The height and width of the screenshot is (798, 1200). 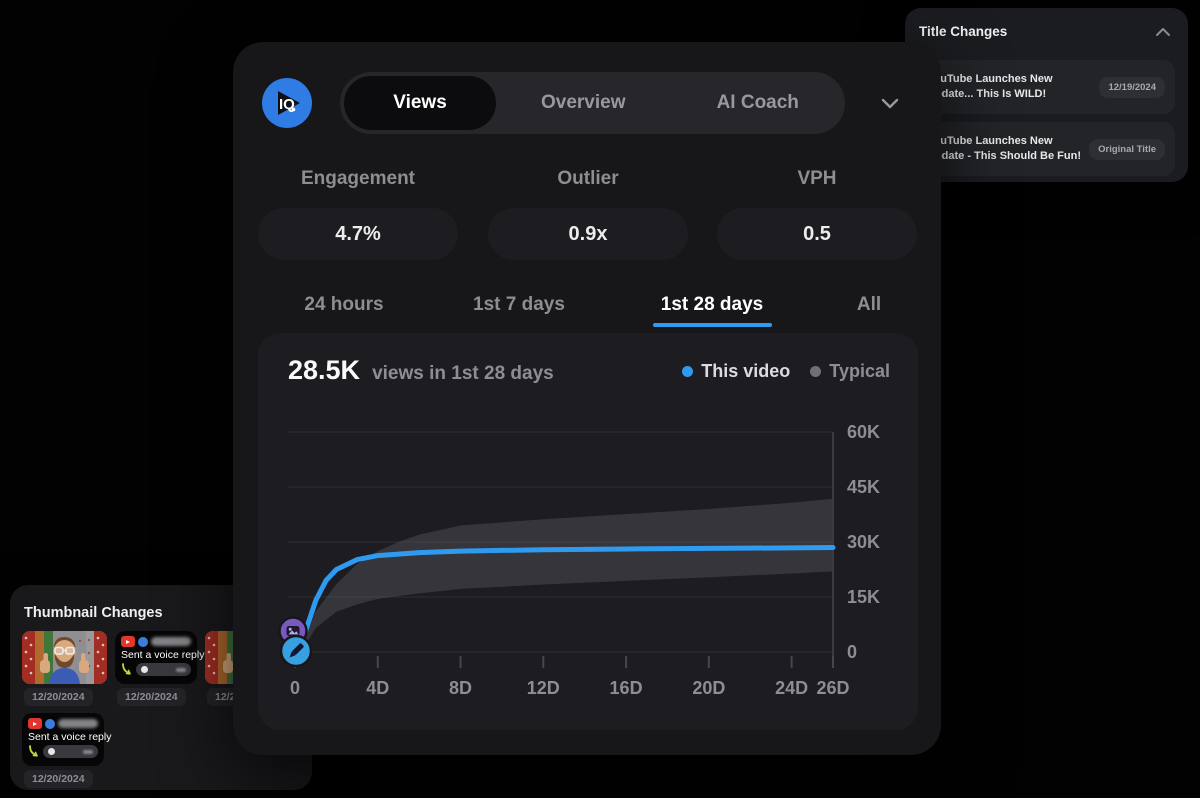 I want to click on stat-value-engagement: 4.7%, so click(x=358, y=234).